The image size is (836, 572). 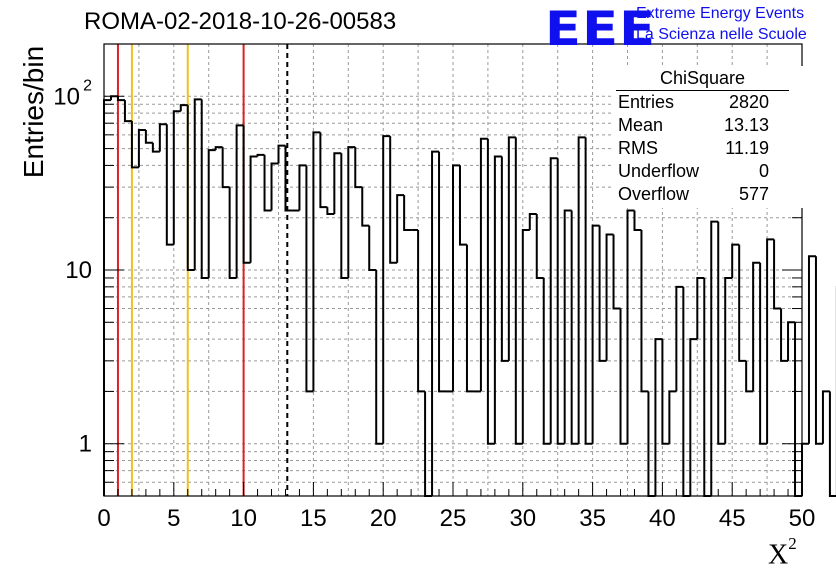 What do you see at coordinates (313, 518) in the screenshot?
I see `x-tick-label: 15` at bounding box center [313, 518].